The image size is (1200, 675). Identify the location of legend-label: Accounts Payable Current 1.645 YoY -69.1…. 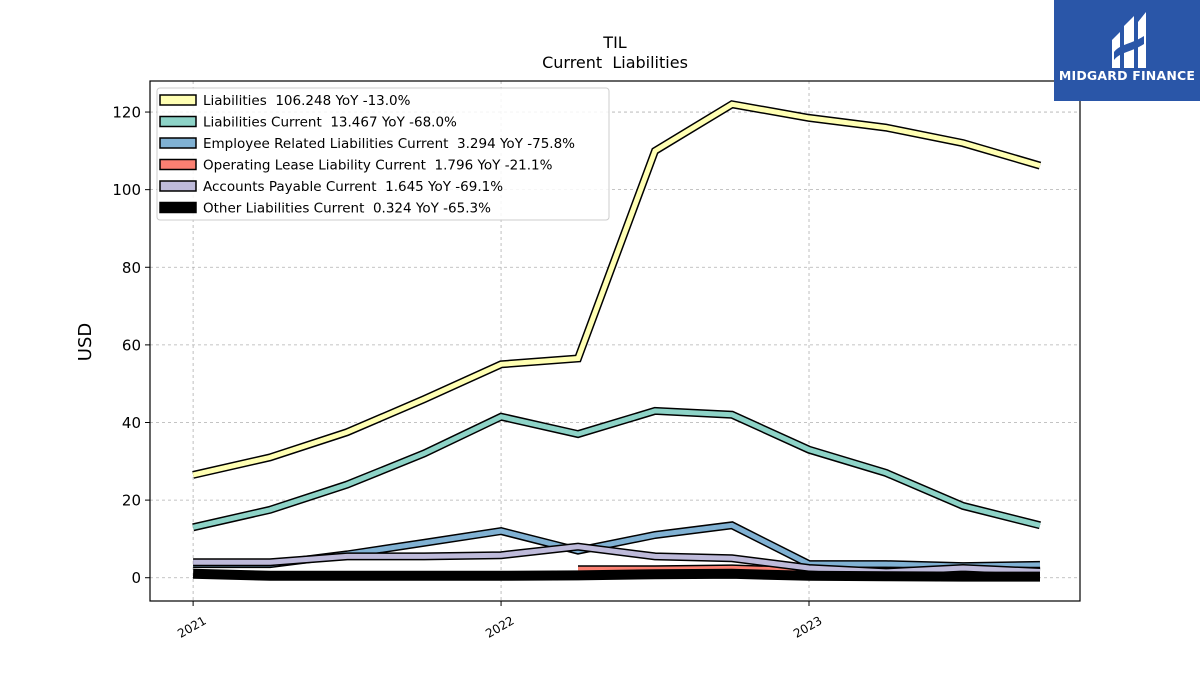
(353, 187).